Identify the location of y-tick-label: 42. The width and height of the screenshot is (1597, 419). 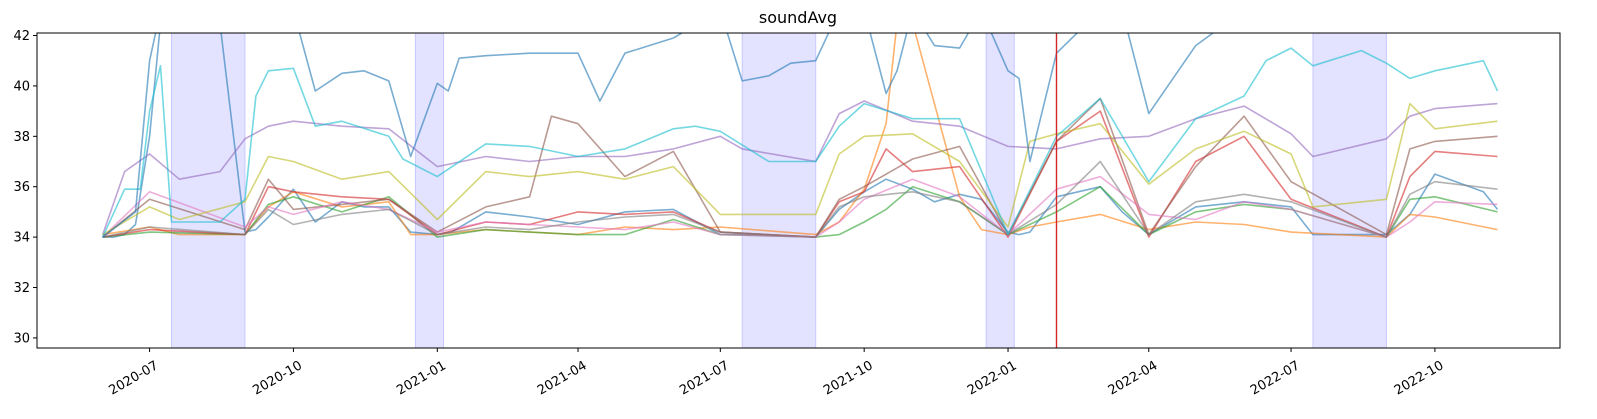
(21, 36).